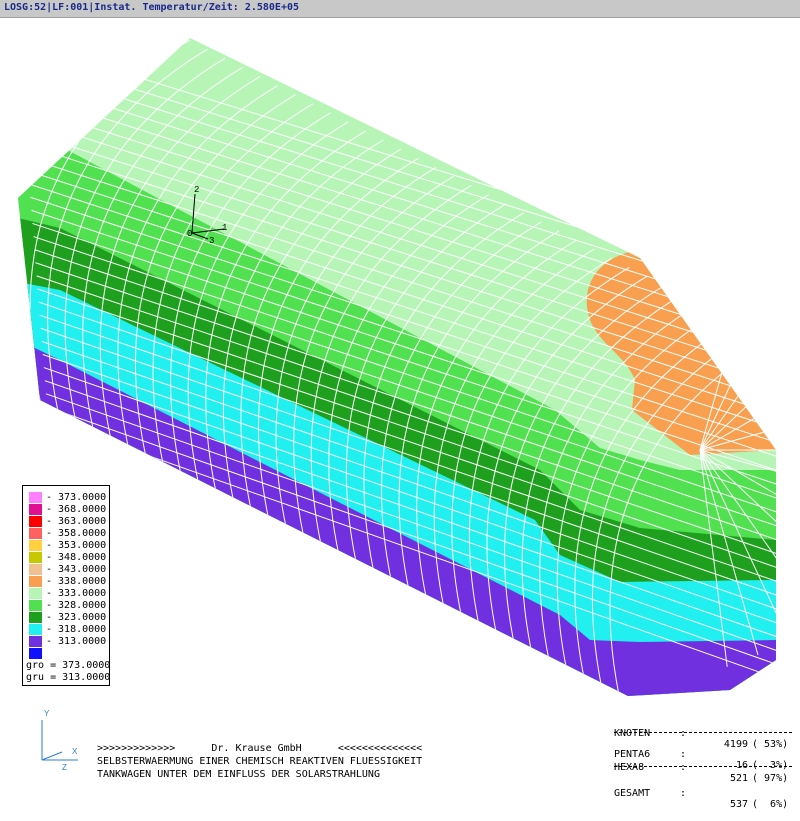 The width and height of the screenshot is (800, 821). What do you see at coordinates (76, 497) in the screenshot?
I see `legend-value: - 373.0000` at bounding box center [76, 497].